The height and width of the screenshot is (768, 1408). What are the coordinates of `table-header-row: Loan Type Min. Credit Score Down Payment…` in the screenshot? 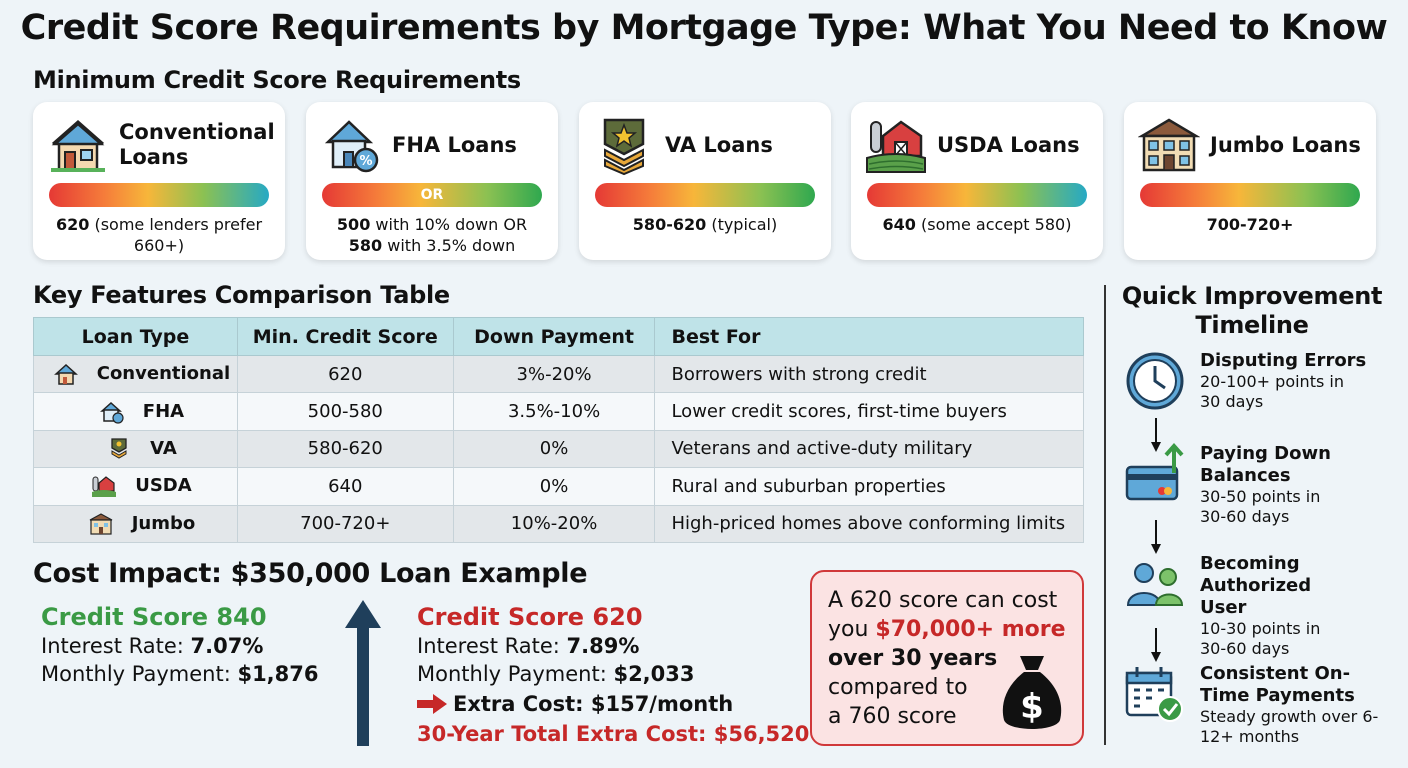 It's located at (558, 336).